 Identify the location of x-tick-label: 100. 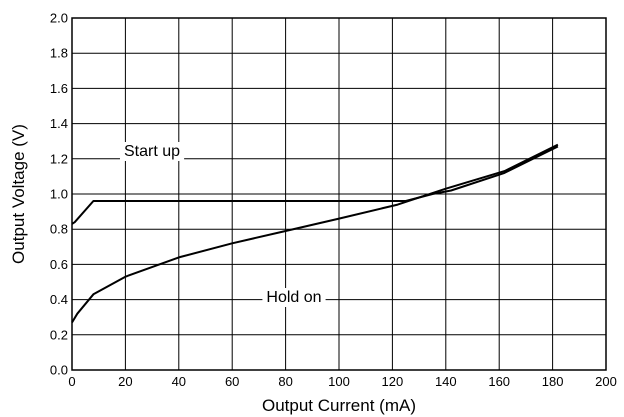
(339, 381).